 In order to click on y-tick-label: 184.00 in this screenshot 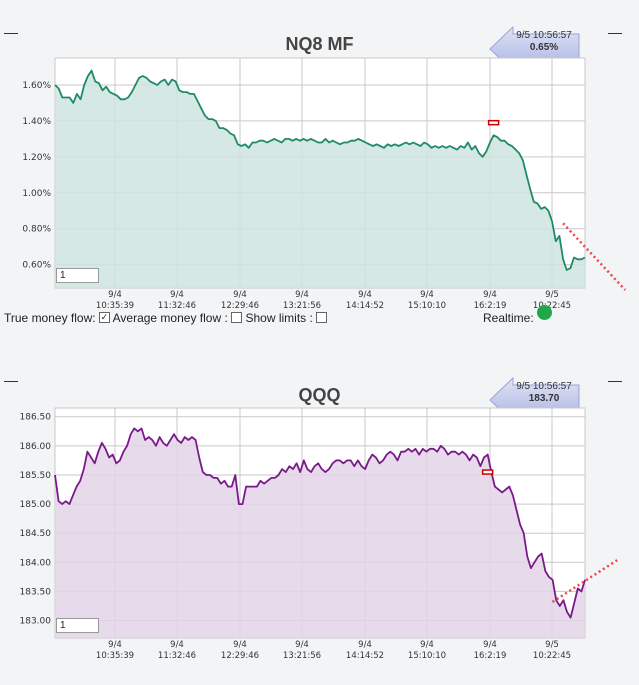, I will do `click(36, 563)`.